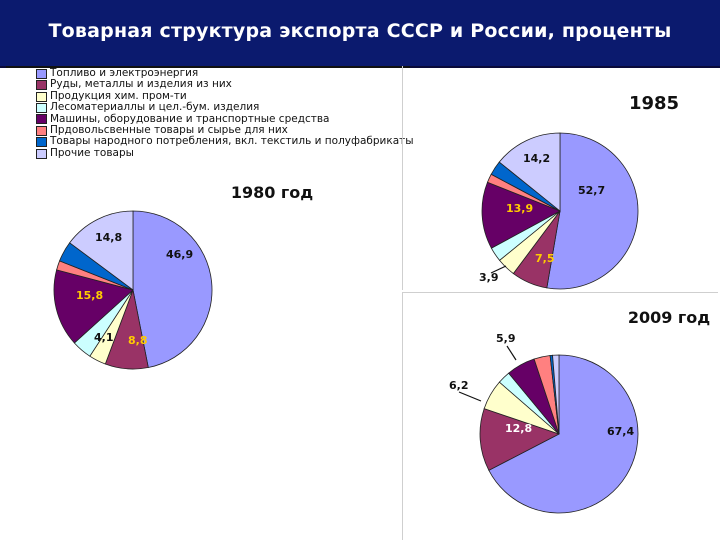 The image size is (720, 540). Describe the element at coordinates (104, 337) in the screenshot. I see `data-label: 4,1` at that location.